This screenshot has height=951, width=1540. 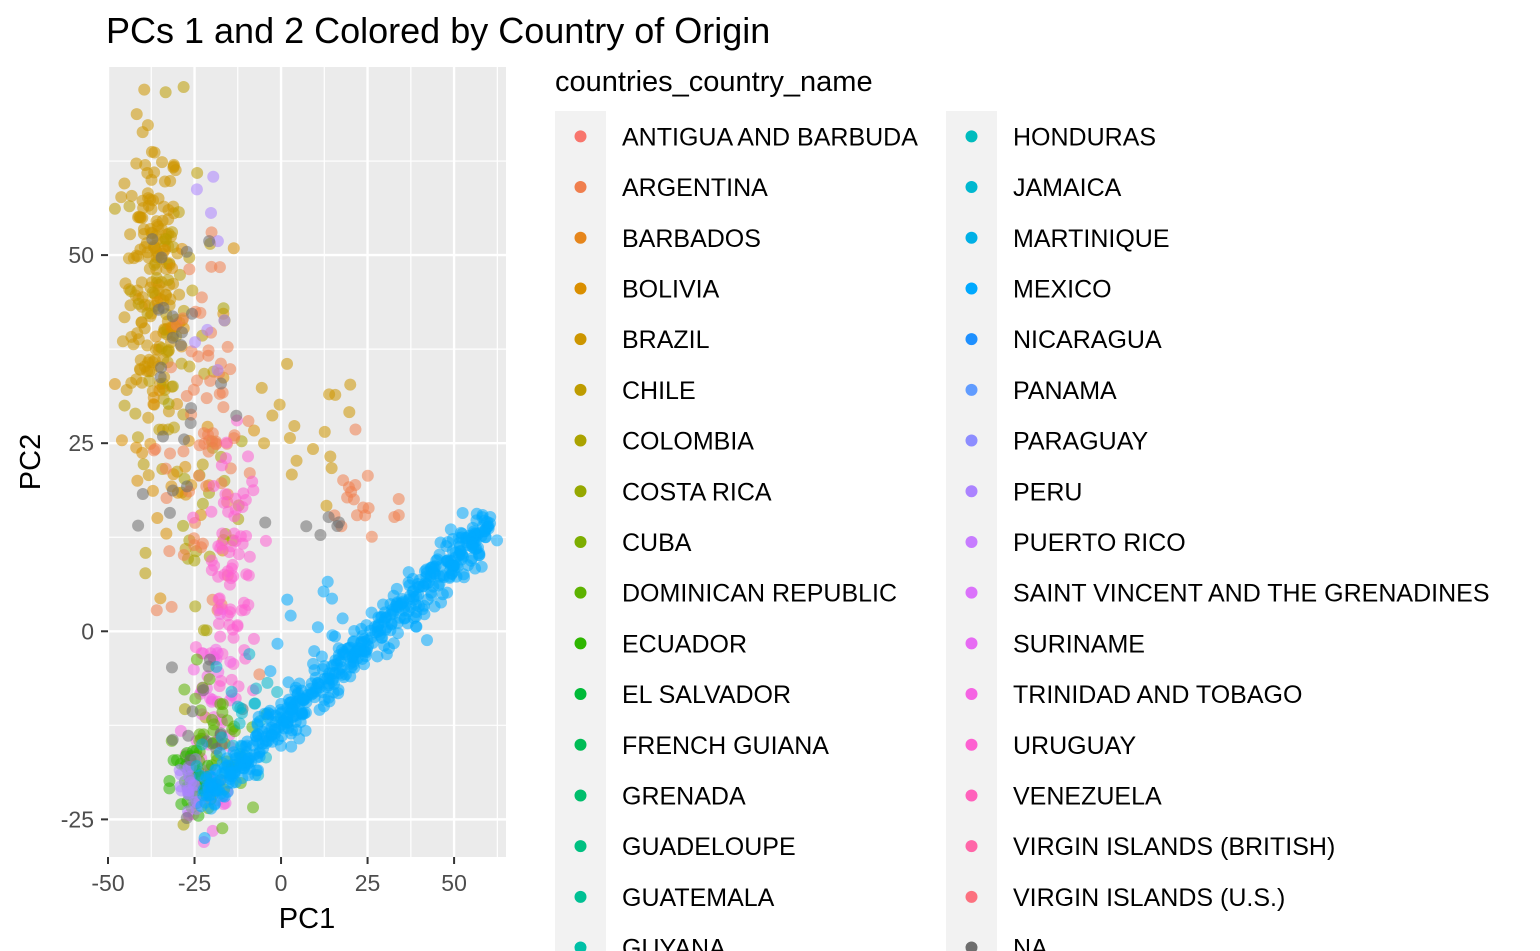 What do you see at coordinates (438, 30) in the screenshot?
I see `chart-title: PCs 1 and 2 Colored by Country of Origin` at bounding box center [438, 30].